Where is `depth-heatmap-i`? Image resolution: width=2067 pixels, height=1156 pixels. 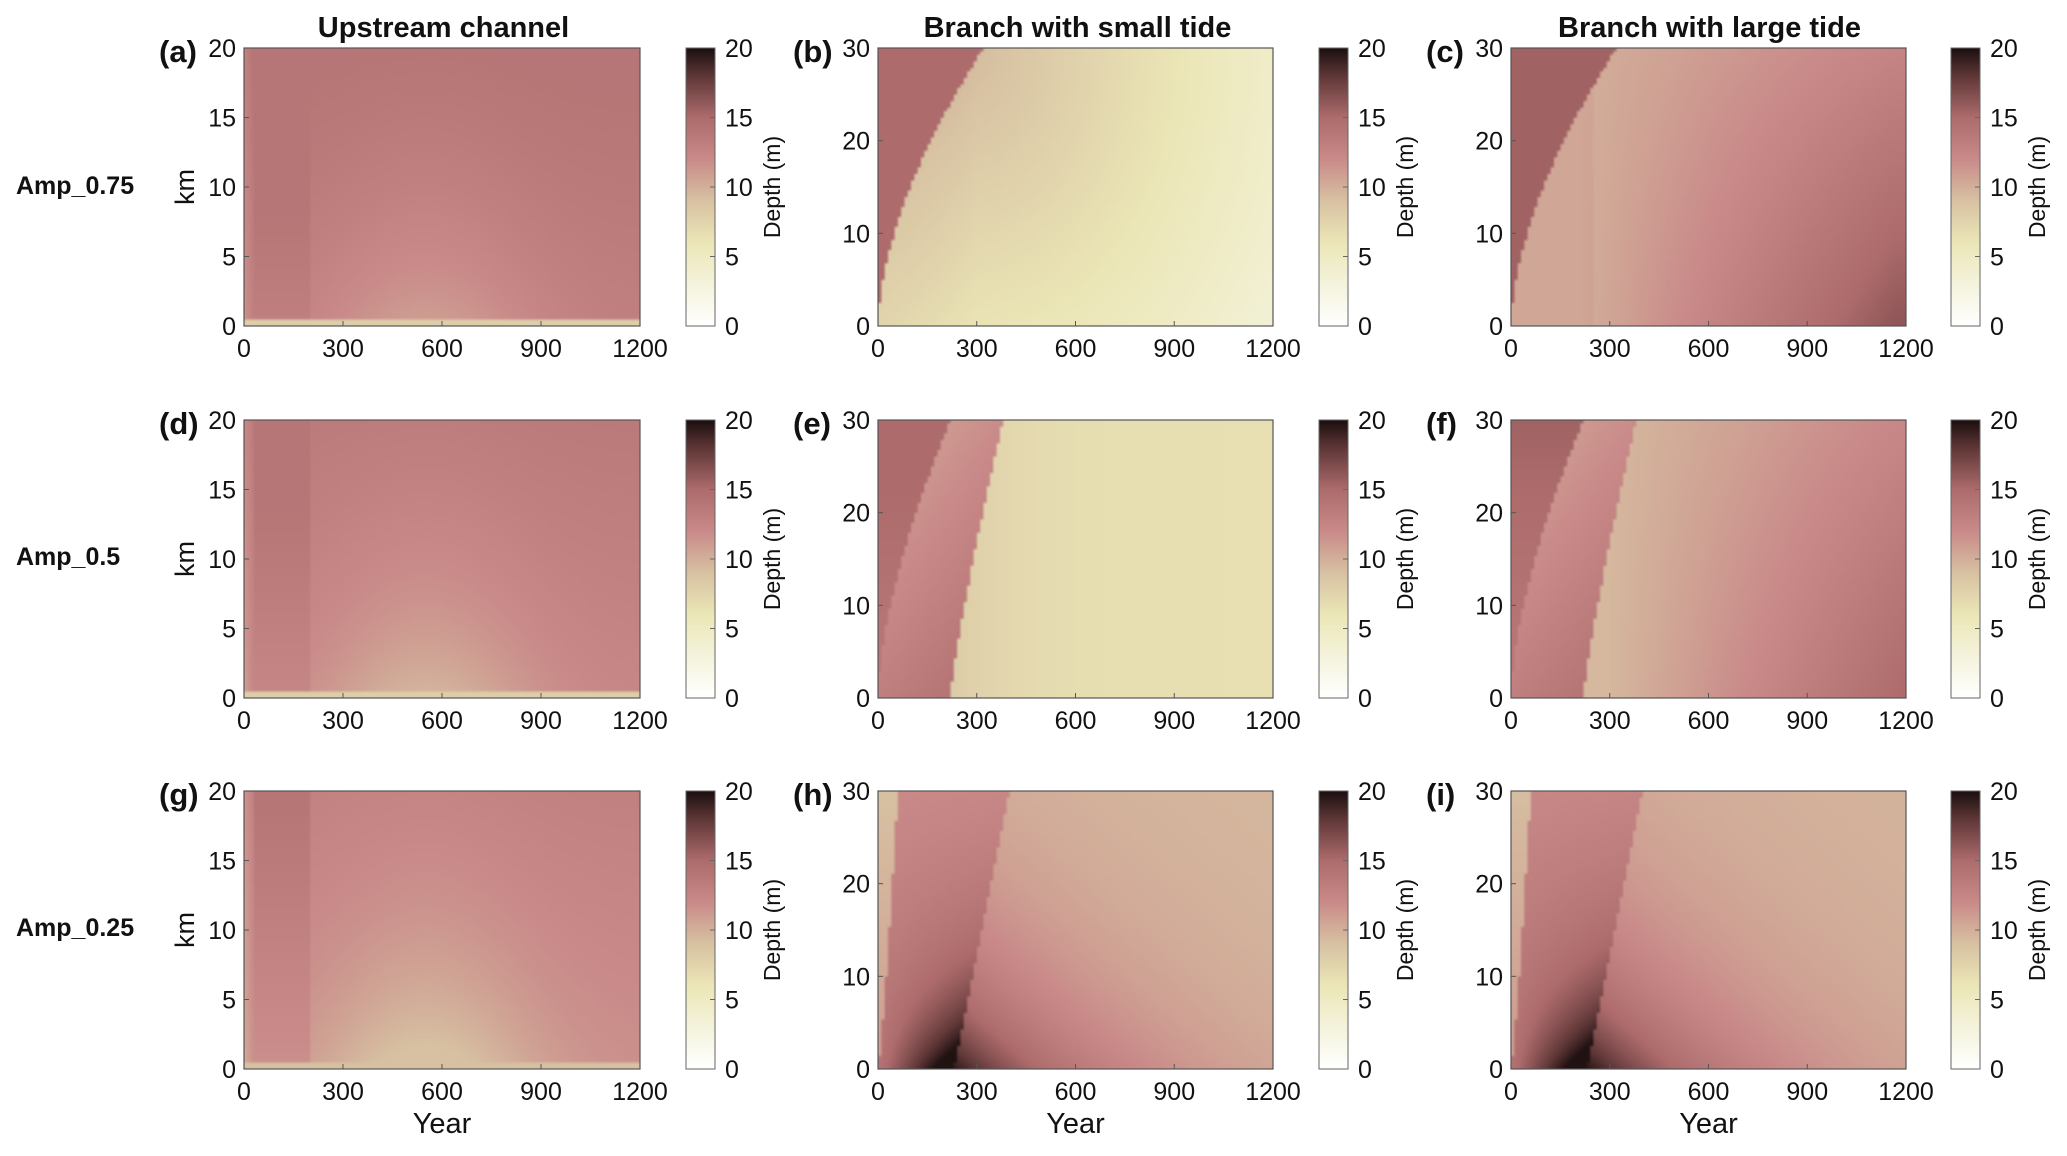 depth-heatmap-i is located at coordinates (1708, 930).